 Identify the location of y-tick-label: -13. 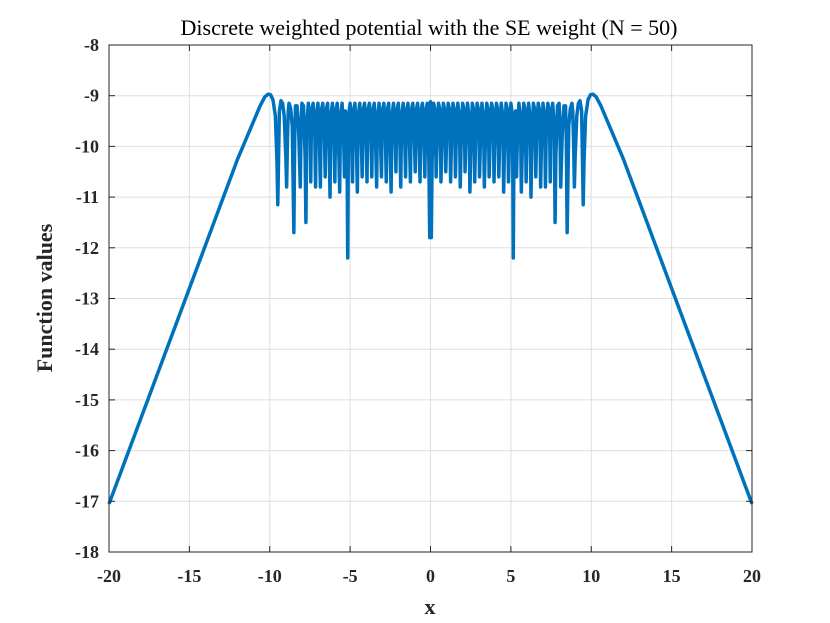
(87, 299).